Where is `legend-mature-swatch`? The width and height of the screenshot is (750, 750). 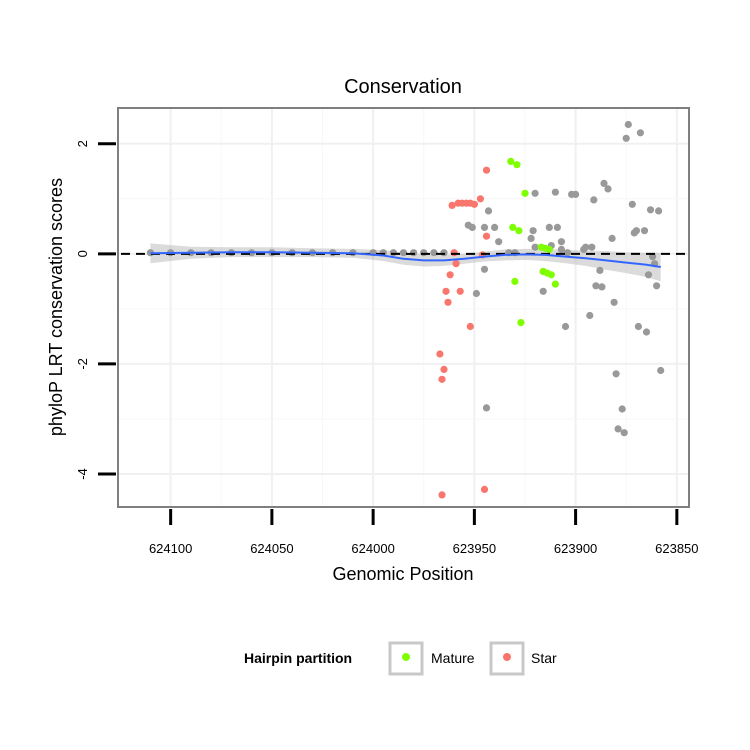 legend-mature-swatch is located at coordinates (406, 657).